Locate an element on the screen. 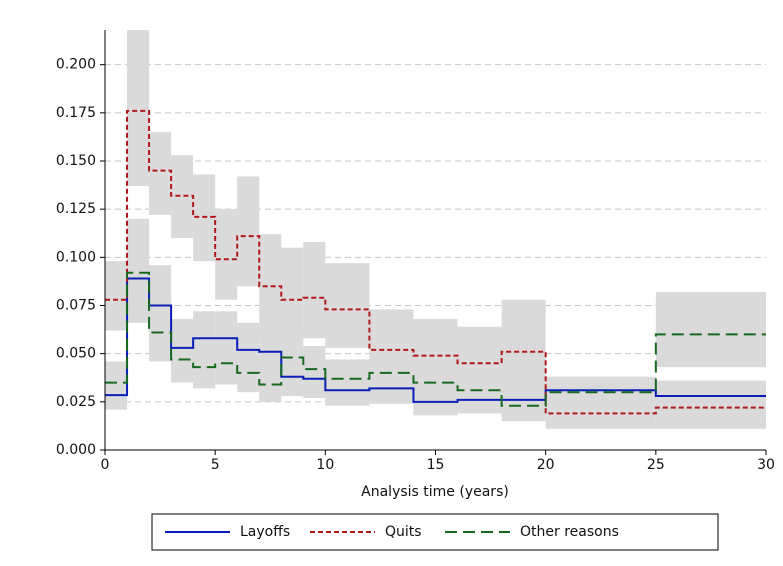 This screenshot has height=566, width=783. x-tick-label: 30 is located at coordinates (766, 465).